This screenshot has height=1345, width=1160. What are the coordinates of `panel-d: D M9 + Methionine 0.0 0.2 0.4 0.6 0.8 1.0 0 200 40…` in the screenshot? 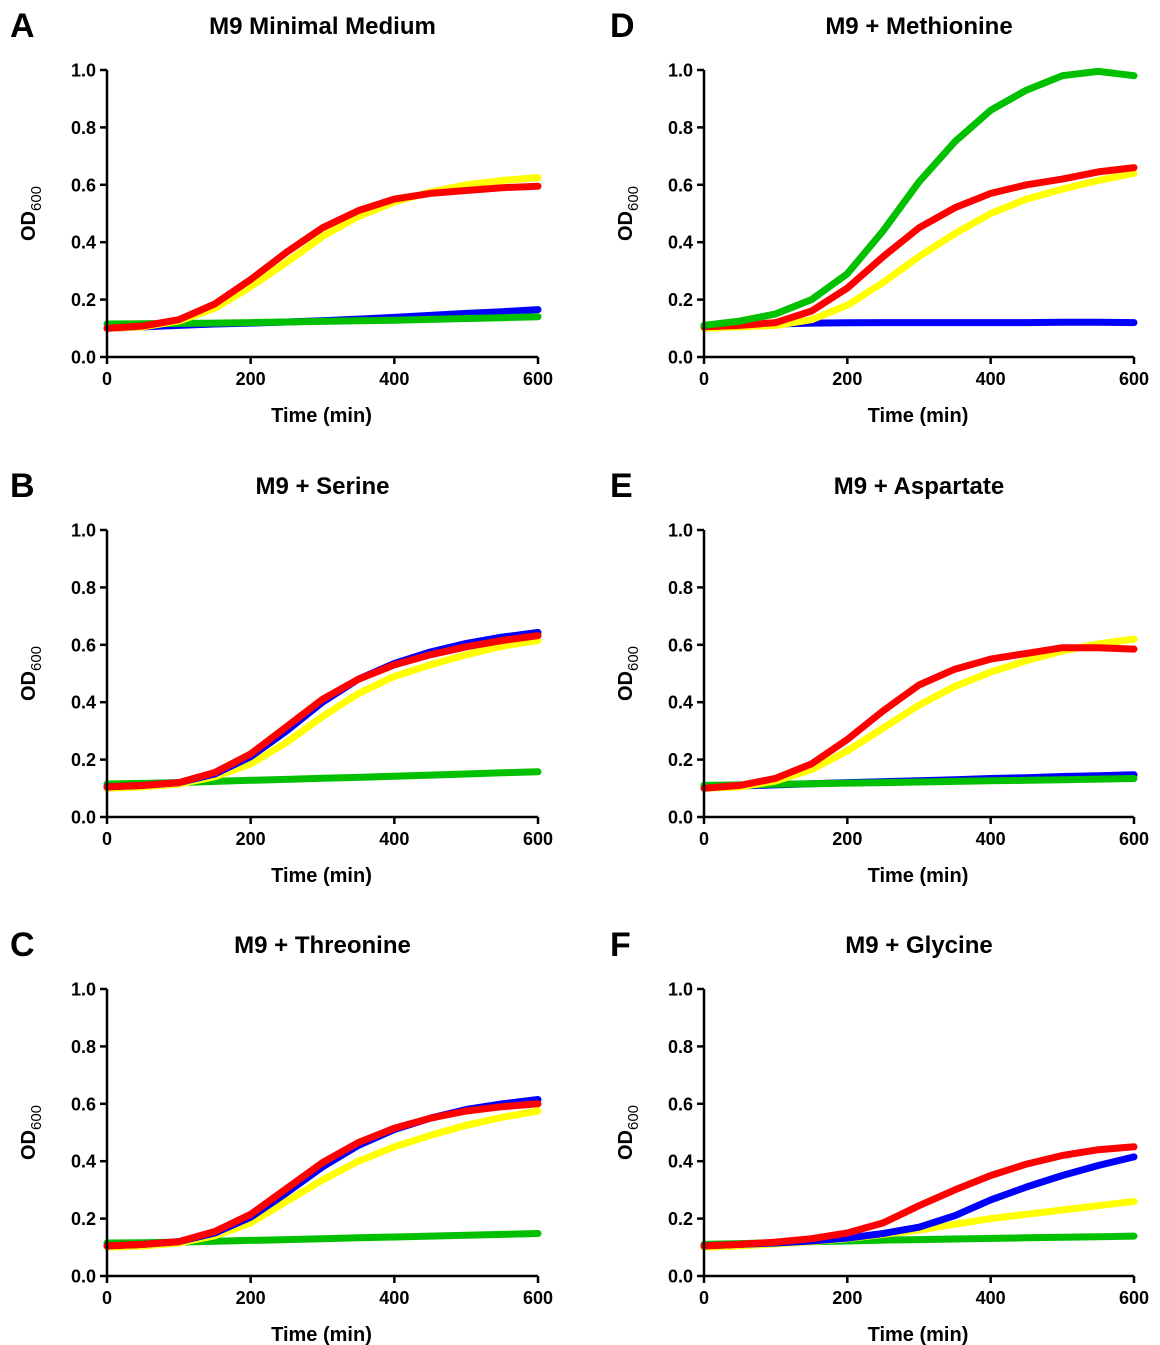 It's located at (879, 217).